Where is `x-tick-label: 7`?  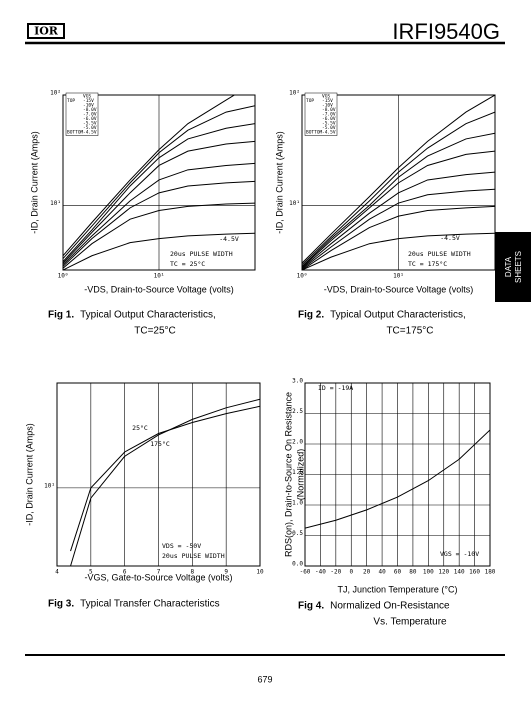 x-tick-label: 7 is located at coordinates (159, 572).